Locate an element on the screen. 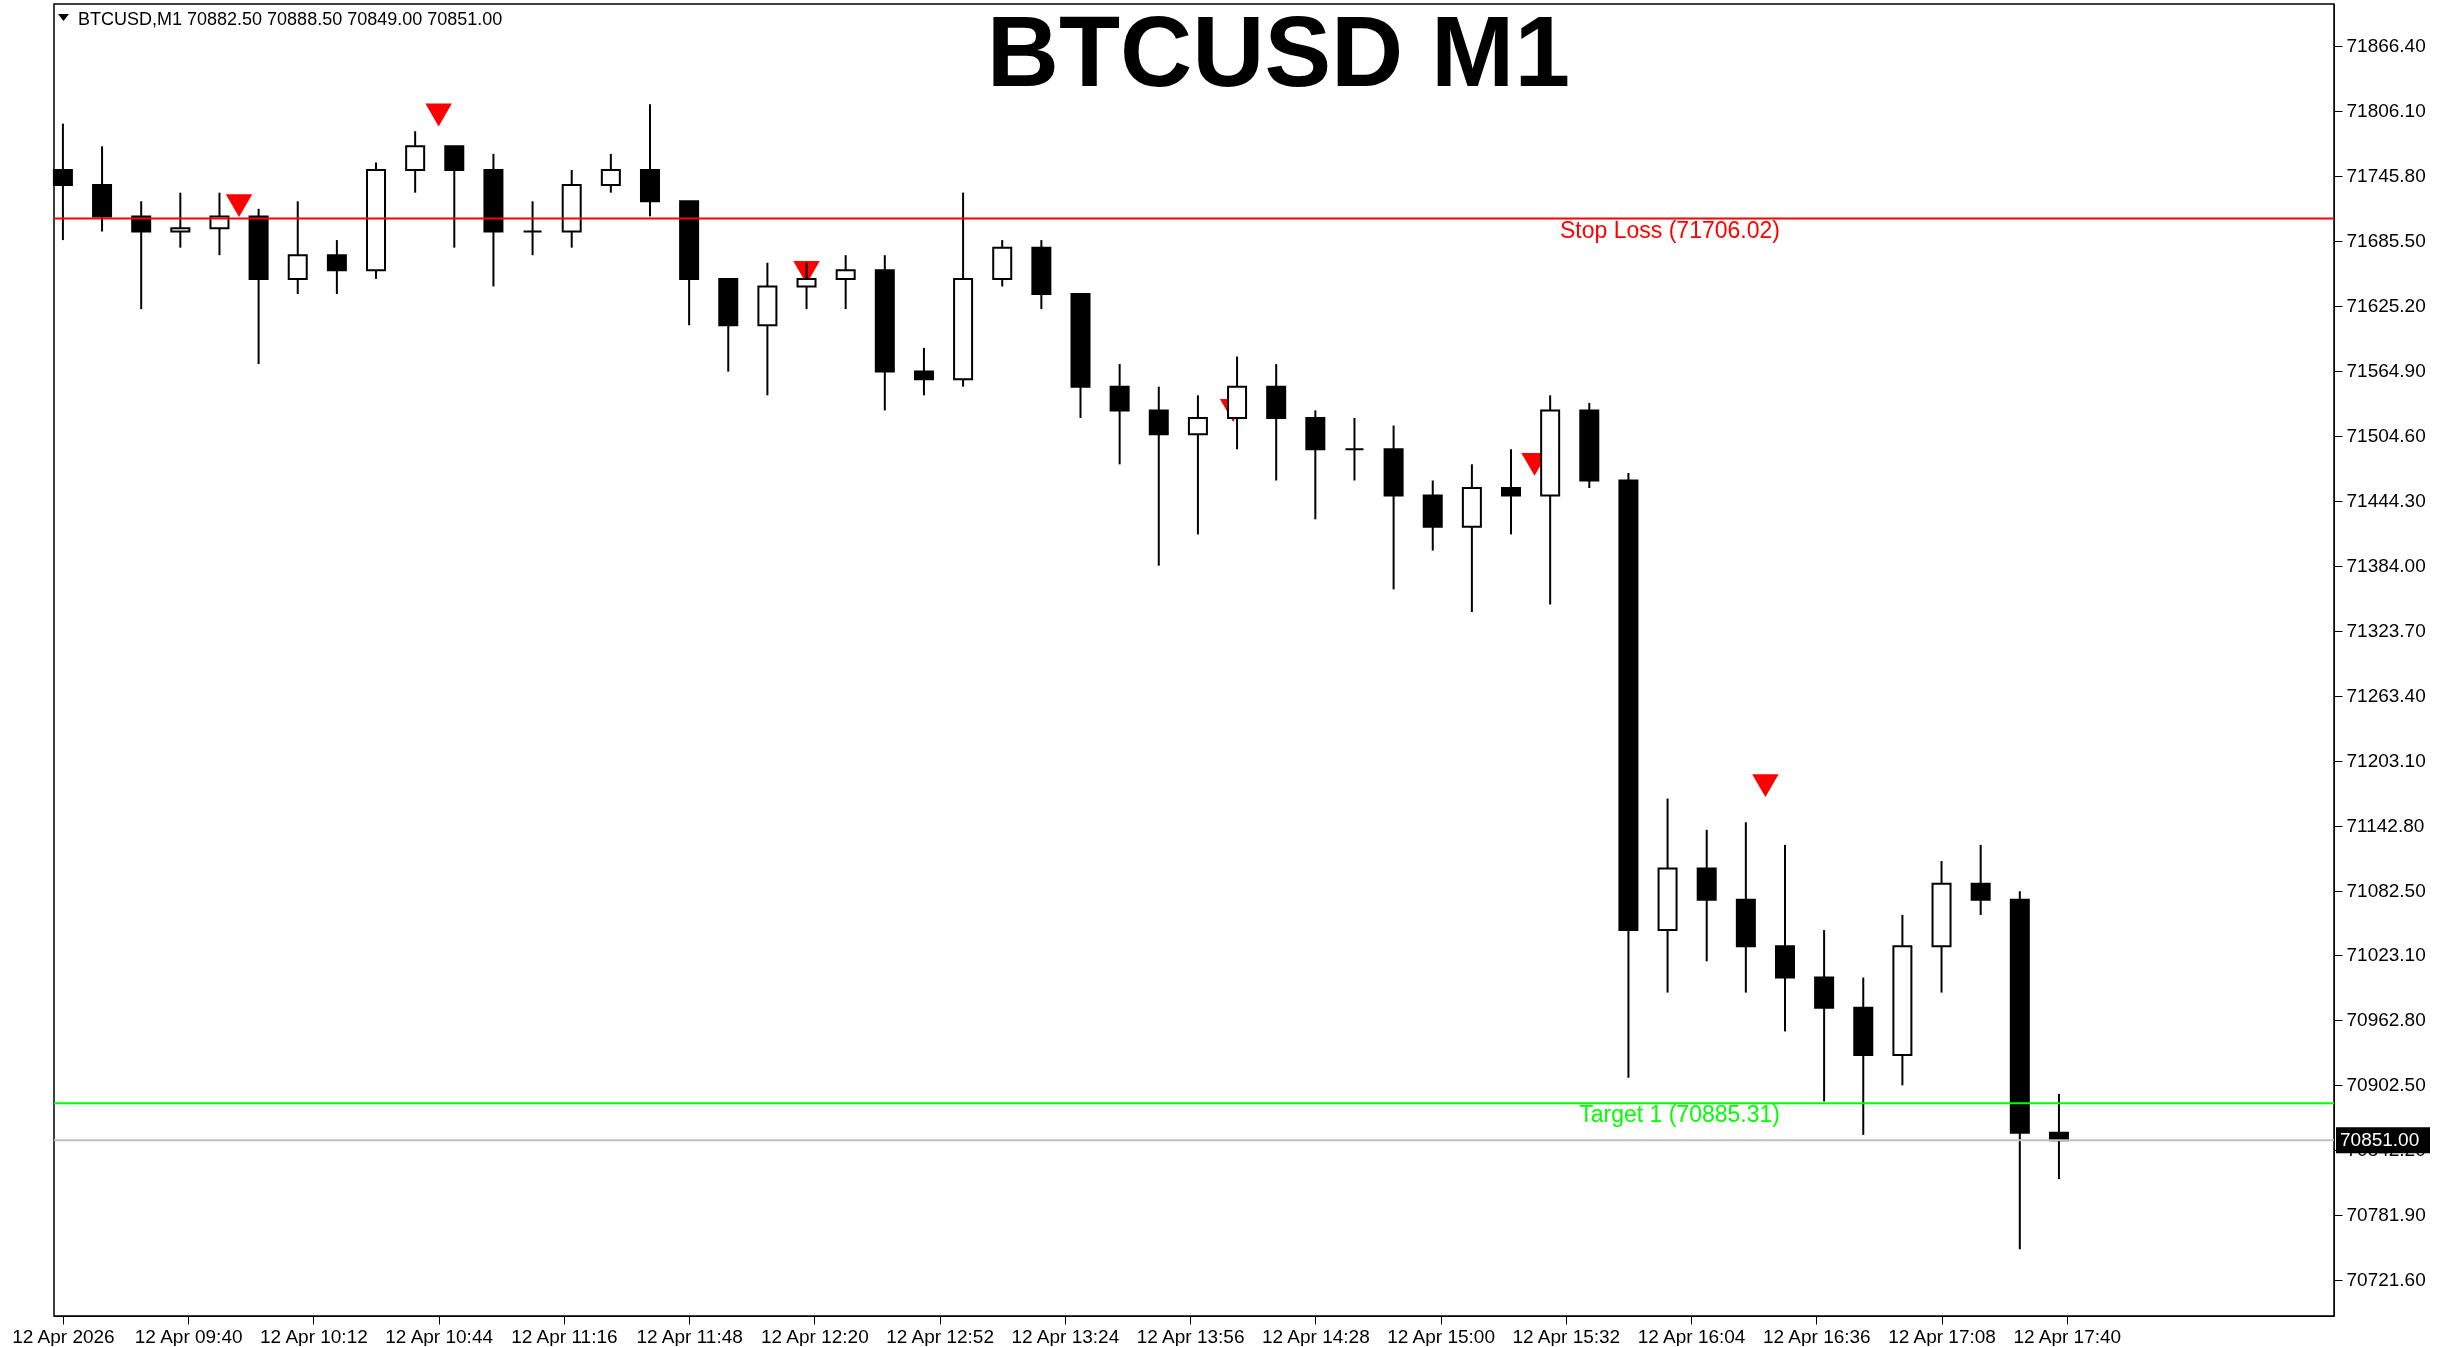 This screenshot has width=2437, height=1347. y-tick-label: 71504.60 is located at coordinates (2386, 436).